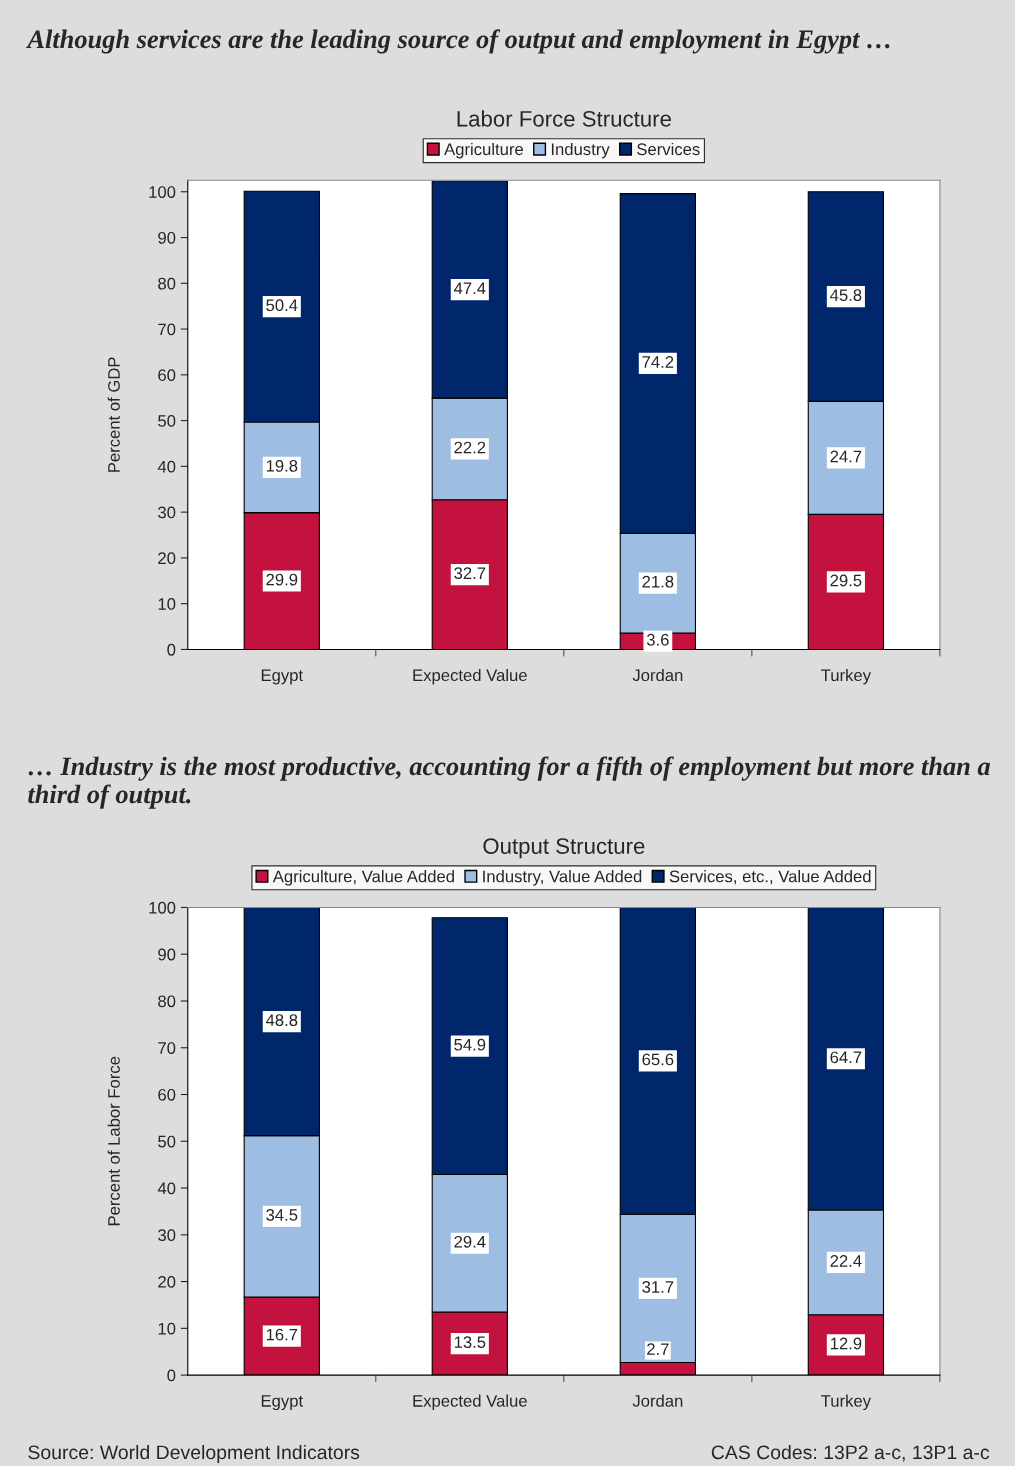  Describe the element at coordinates (470, 447) in the screenshot. I see `data-label: 22.2` at that location.